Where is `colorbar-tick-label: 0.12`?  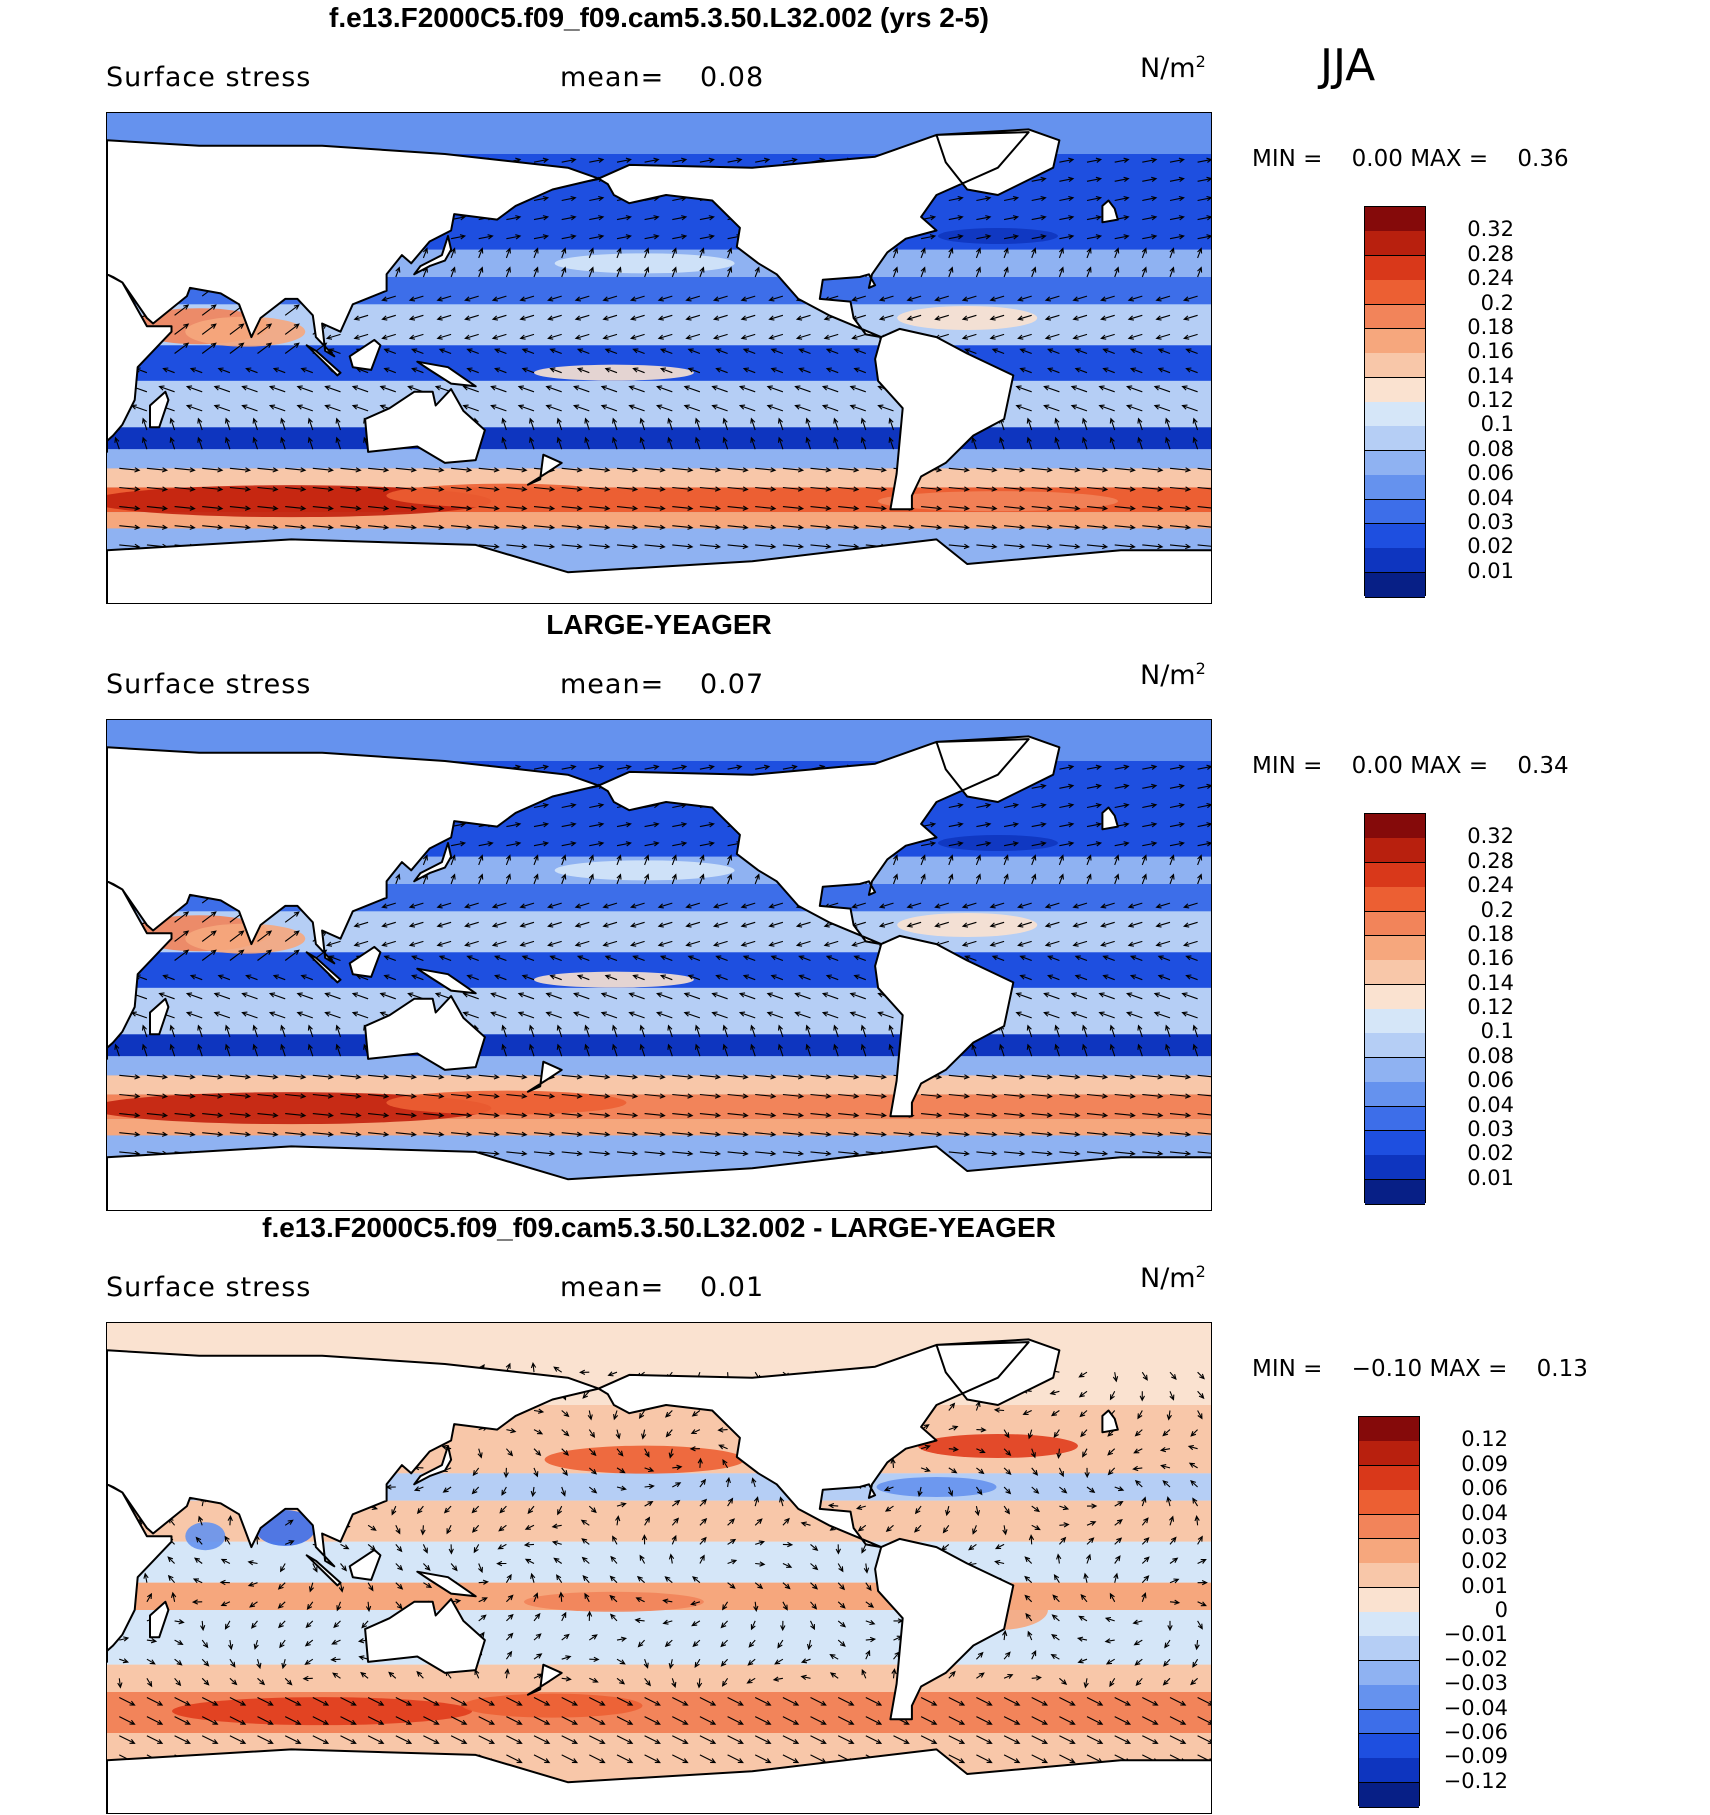
colorbar-tick-label: 0.12 is located at coordinates (1490, 1007).